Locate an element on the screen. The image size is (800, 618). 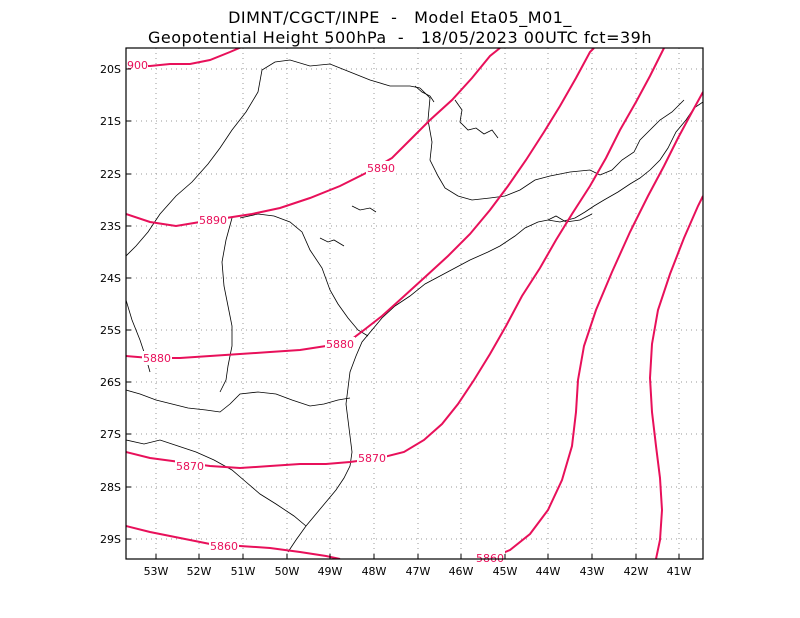
lon-tick-label: 42W is located at coordinates (636, 571).